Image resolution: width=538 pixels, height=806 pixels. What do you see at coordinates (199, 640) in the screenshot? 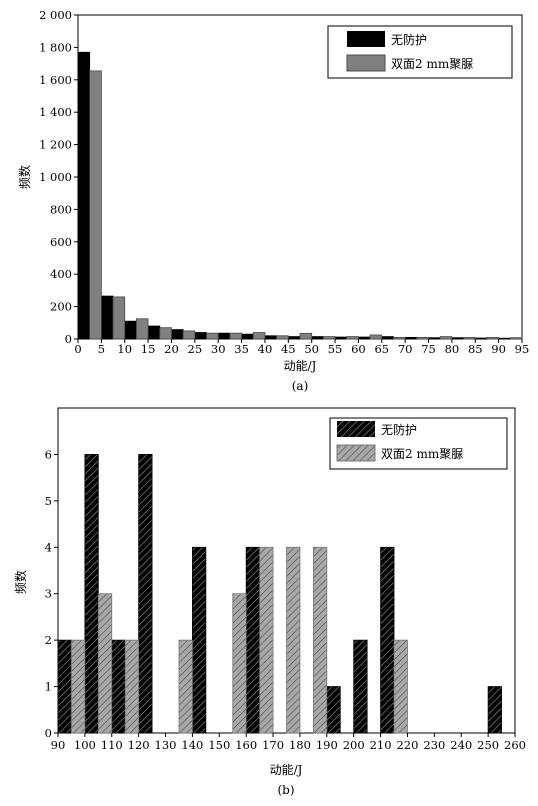
I see `bar-b-s0-b5` at bounding box center [199, 640].